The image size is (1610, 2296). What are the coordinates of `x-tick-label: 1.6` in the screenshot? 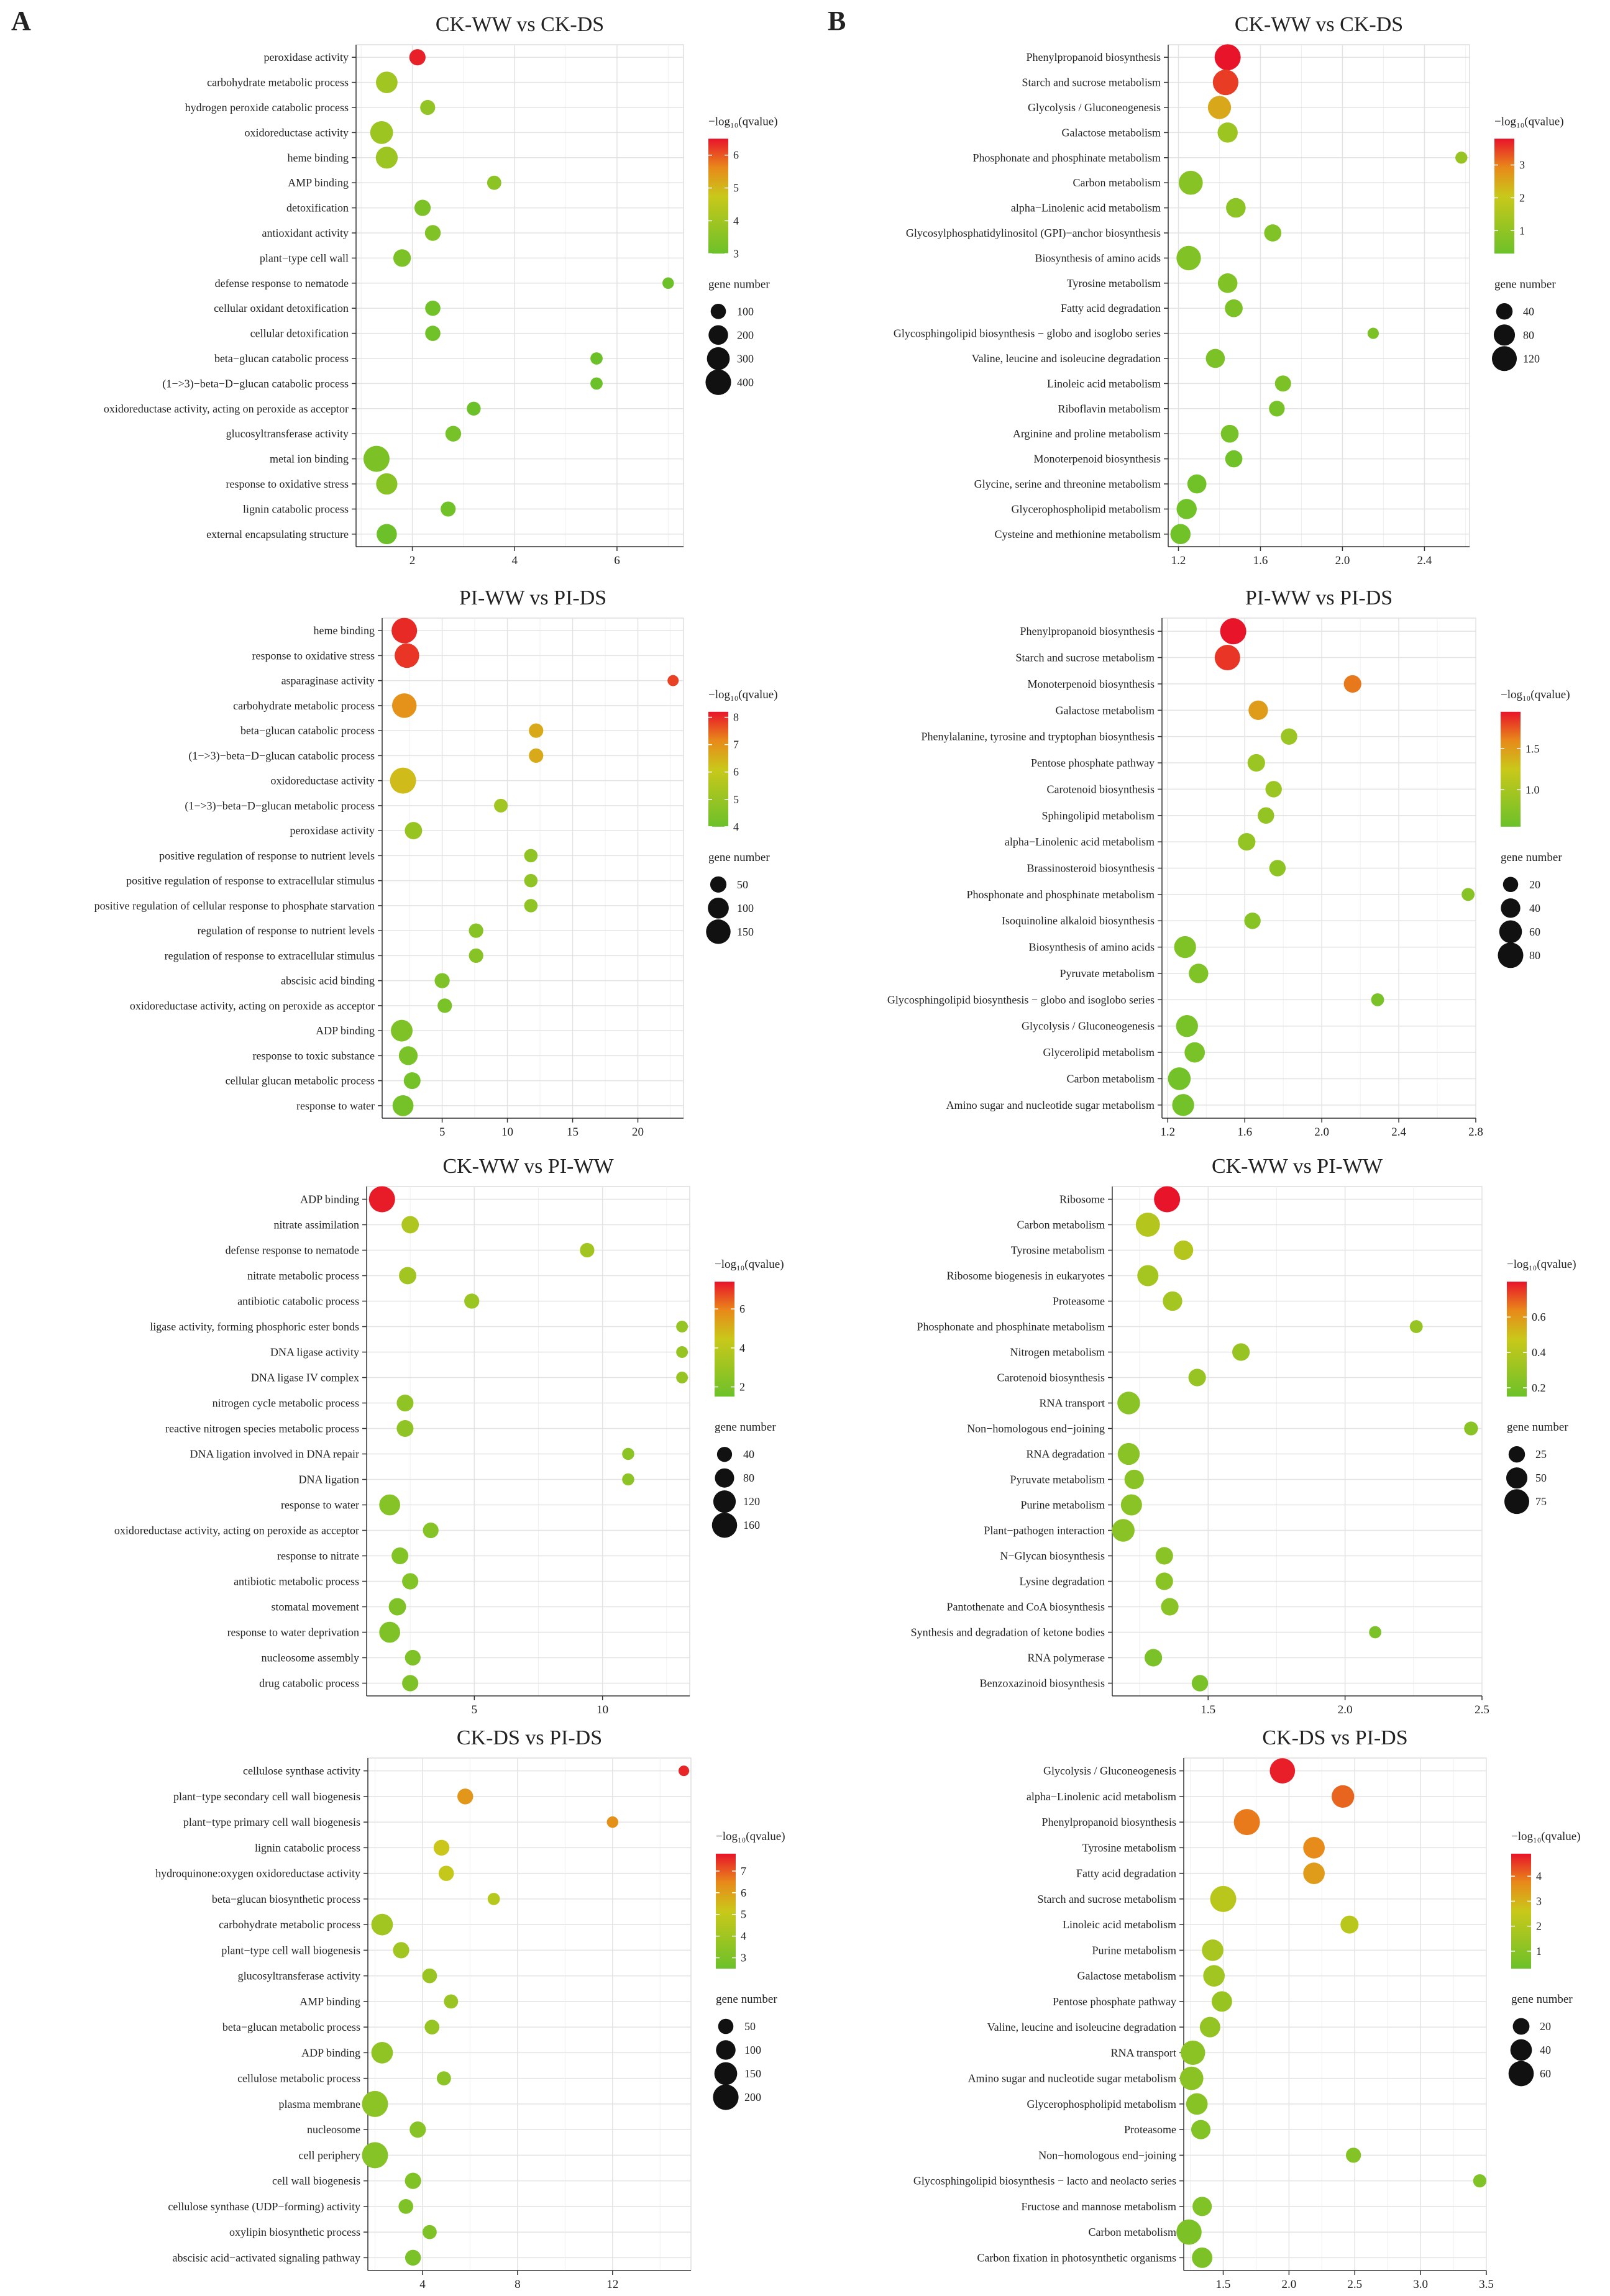 It's located at (1260, 561).